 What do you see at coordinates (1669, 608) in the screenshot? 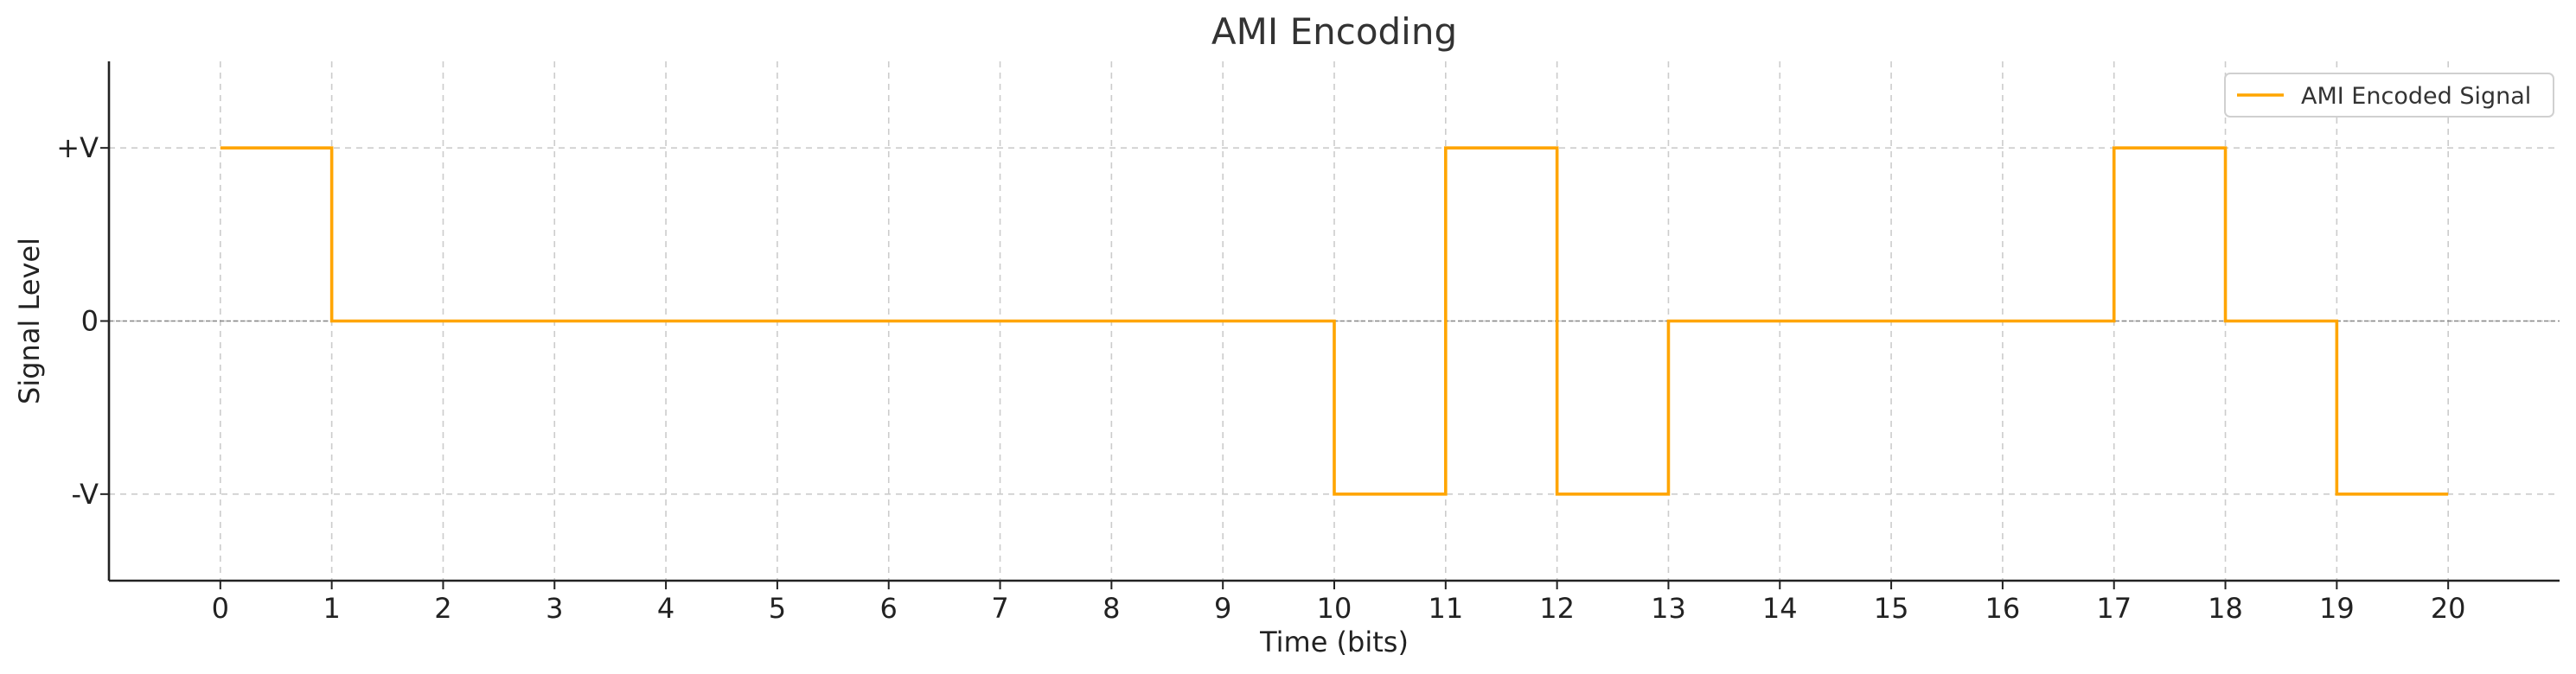
I see `x-tick-label: 13` at bounding box center [1669, 608].